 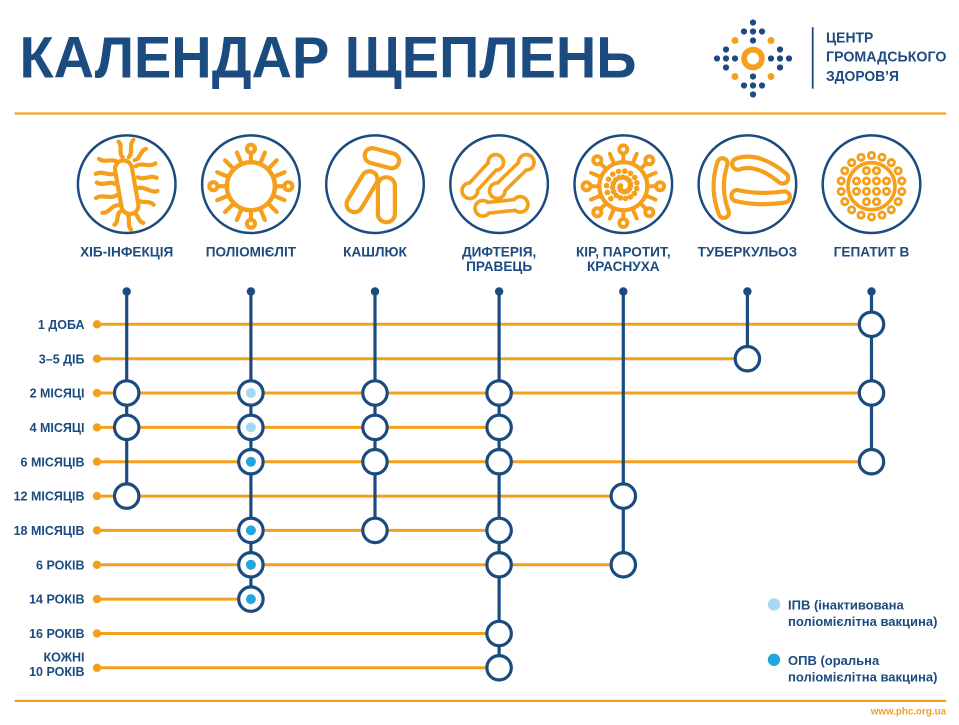 I want to click on svg-text: КРАСНУХА, so click(x=623, y=266).